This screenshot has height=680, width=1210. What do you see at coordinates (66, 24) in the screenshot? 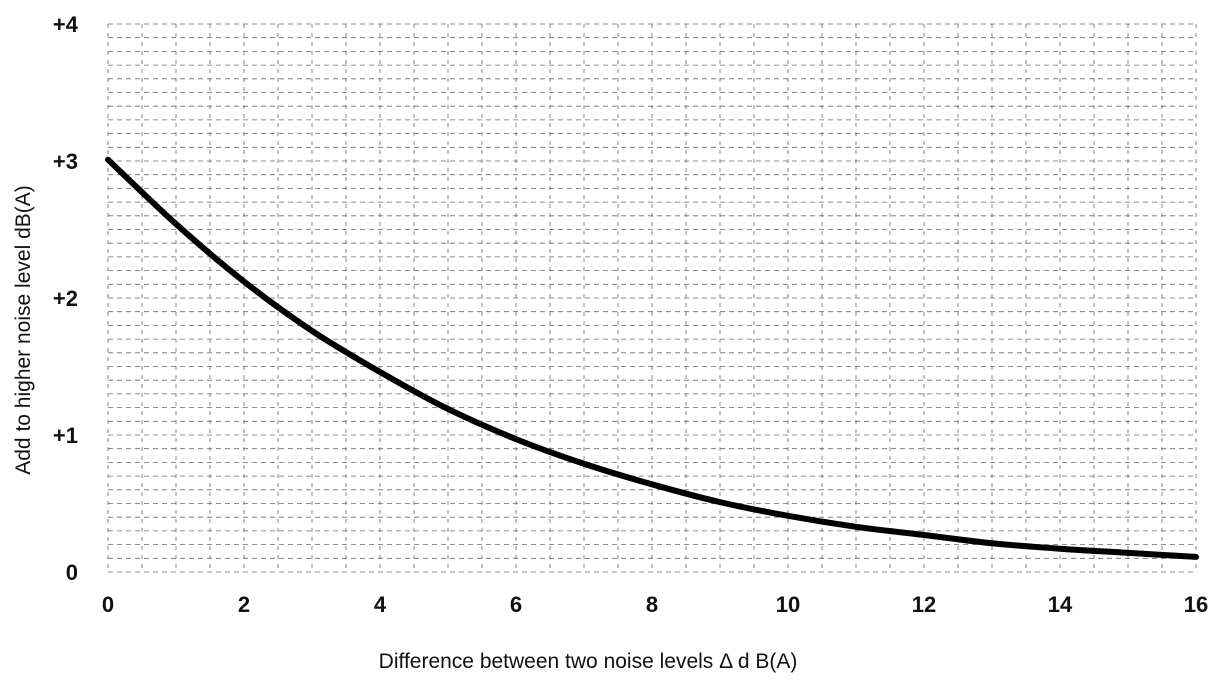
I see `y-tick-label: +4` at bounding box center [66, 24].